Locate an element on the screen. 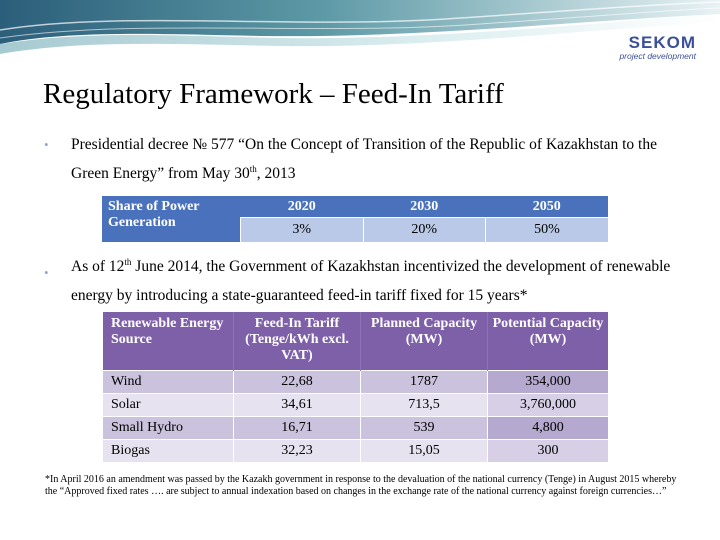 The width and height of the screenshot is (720, 540). header-tariff: Feed-In Tariff (Tenge/kWh excl. VAT) is located at coordinates (297, 341).